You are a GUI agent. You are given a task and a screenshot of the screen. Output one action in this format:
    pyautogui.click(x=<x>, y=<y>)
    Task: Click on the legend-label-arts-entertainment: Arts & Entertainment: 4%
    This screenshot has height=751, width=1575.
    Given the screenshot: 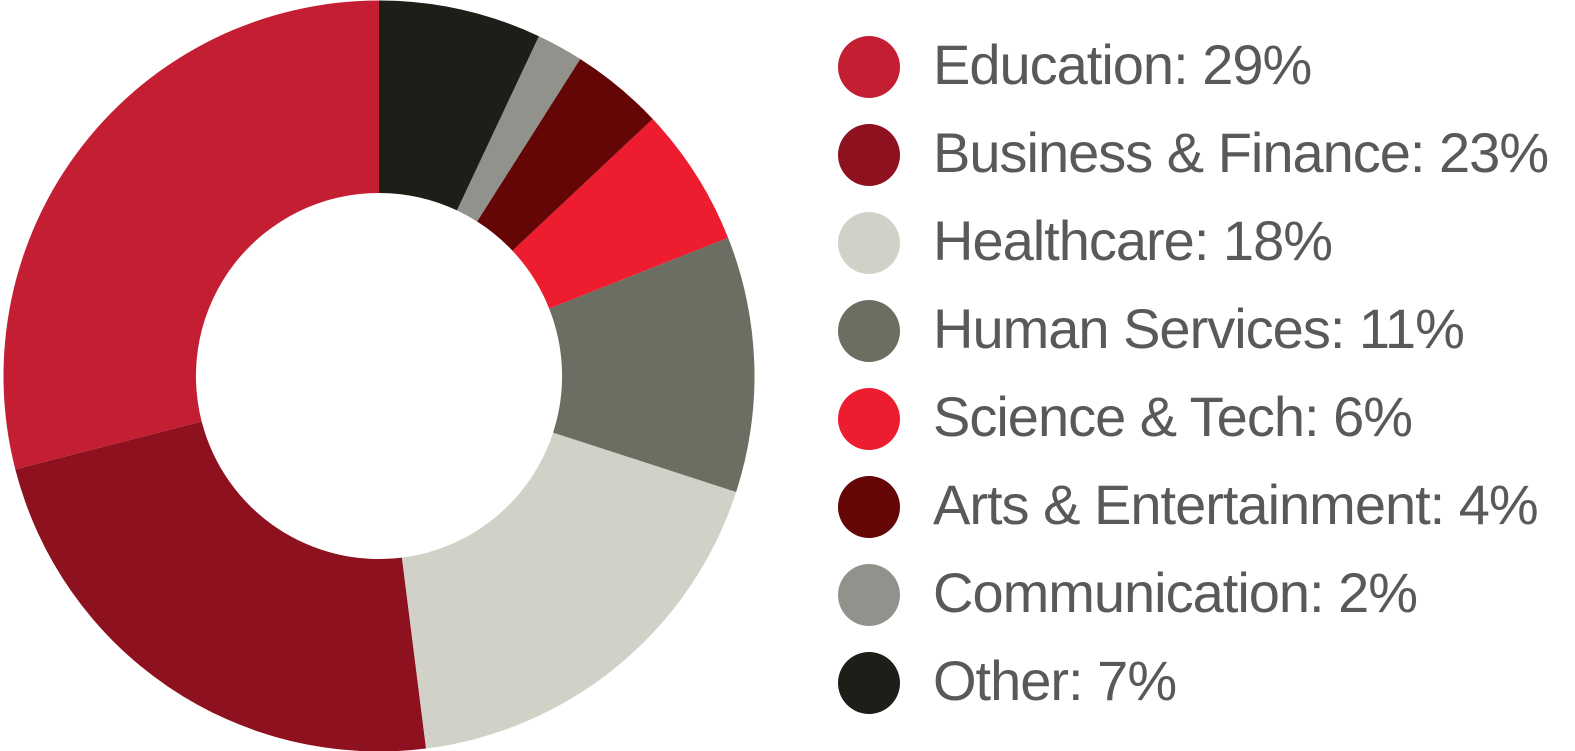 What is the action you would take?
    pyautogui.click(x=1236, y=504)
    